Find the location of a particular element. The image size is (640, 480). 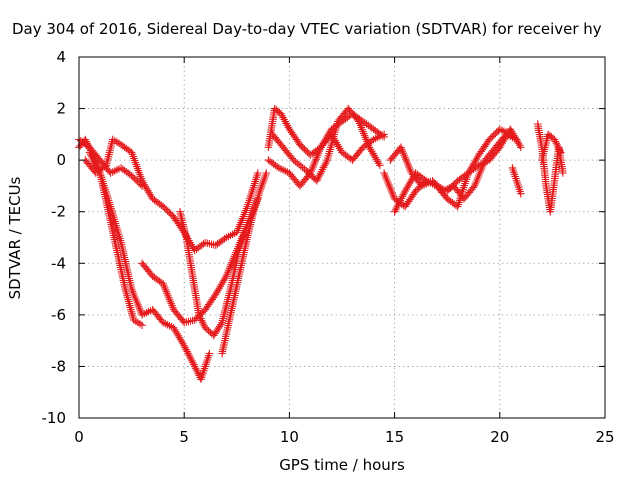

y-tick-label: 4 is located at coordinates (61, 57).